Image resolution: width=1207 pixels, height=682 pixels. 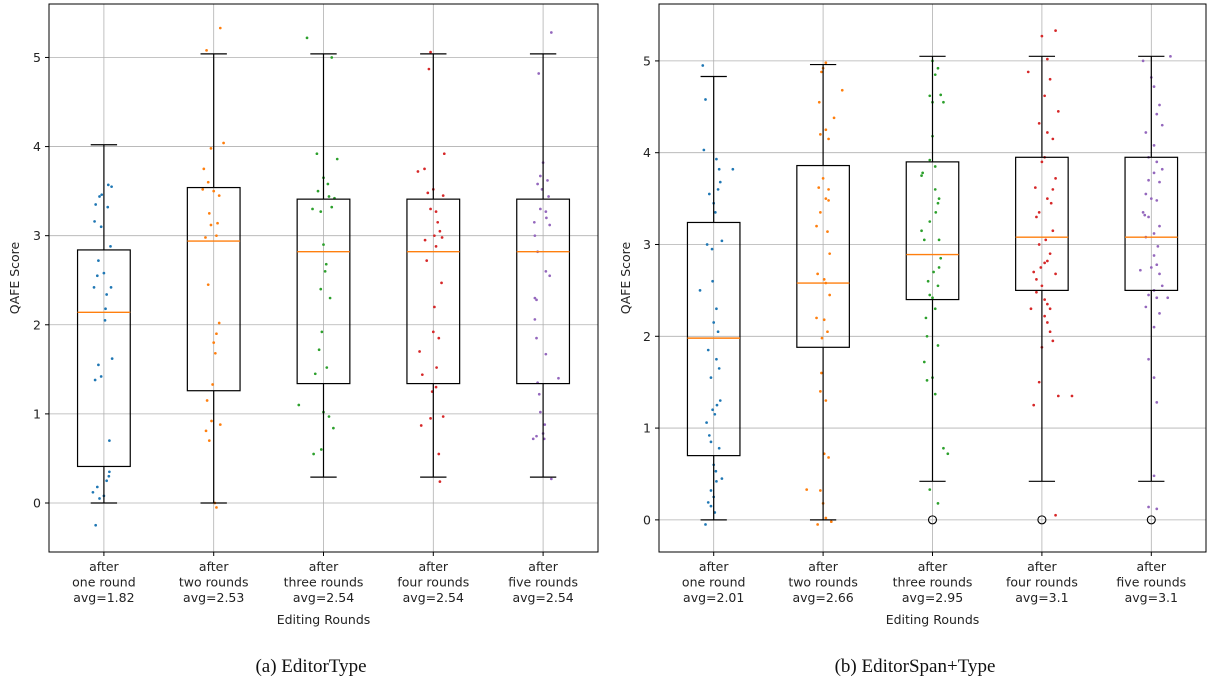 I want to click on box-plot, so click(x=323, y=265).